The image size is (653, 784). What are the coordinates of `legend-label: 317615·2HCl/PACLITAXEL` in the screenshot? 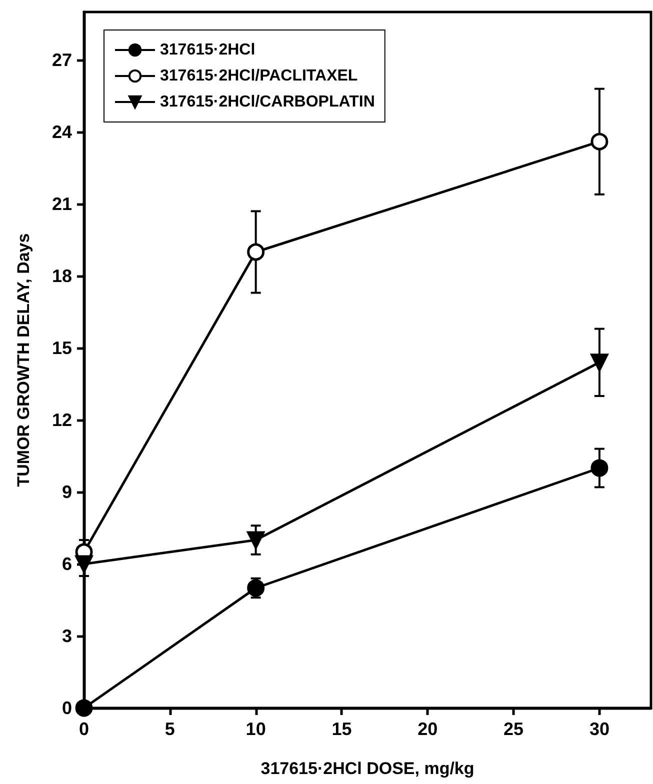 It's located at (259, 76).